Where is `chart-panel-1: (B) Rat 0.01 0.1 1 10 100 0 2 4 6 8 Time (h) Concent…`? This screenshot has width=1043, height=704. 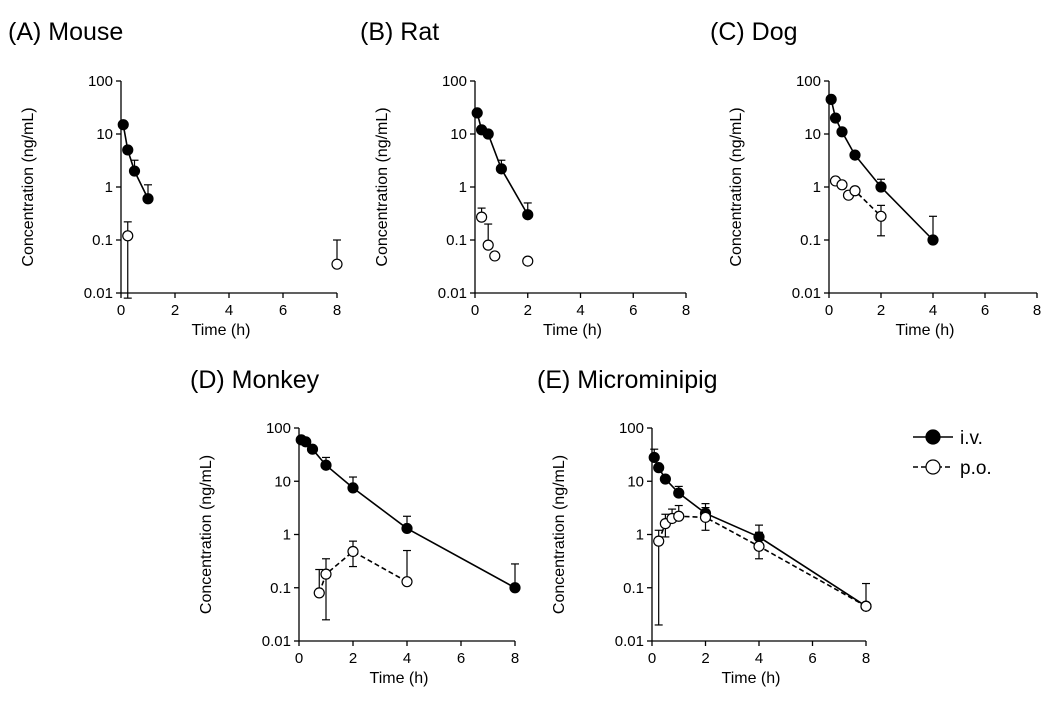
chart-panel-1: (B) Rat 0.01 0.1 1 10 100 0 2 4 6 8 Time (h) Concent… is located at coordinates (525, 178).